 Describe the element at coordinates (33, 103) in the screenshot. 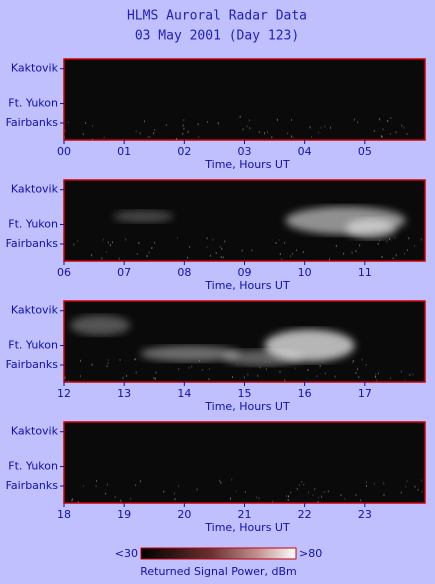

I see `y-tick-label: Ft. Yukon` at that location.